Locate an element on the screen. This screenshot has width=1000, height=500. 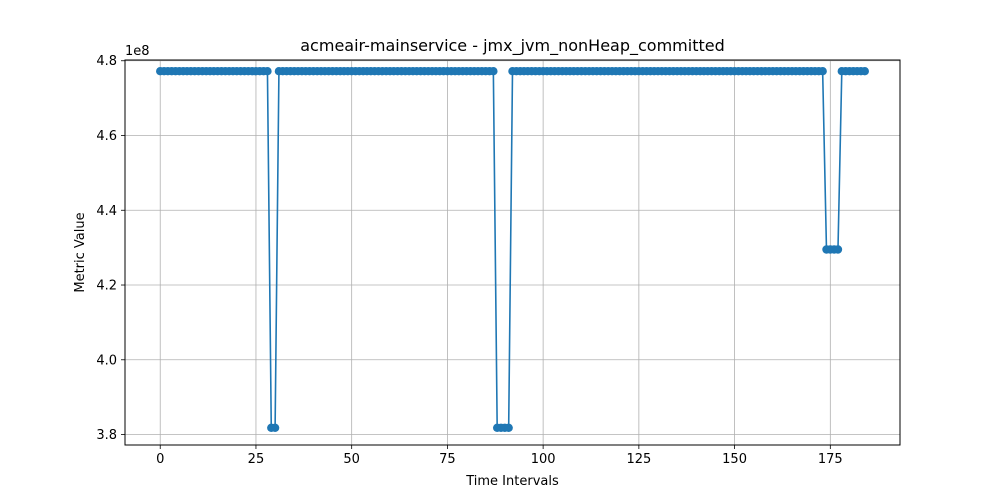
x-tick-label: 125 is located at coordinates (638, 459).